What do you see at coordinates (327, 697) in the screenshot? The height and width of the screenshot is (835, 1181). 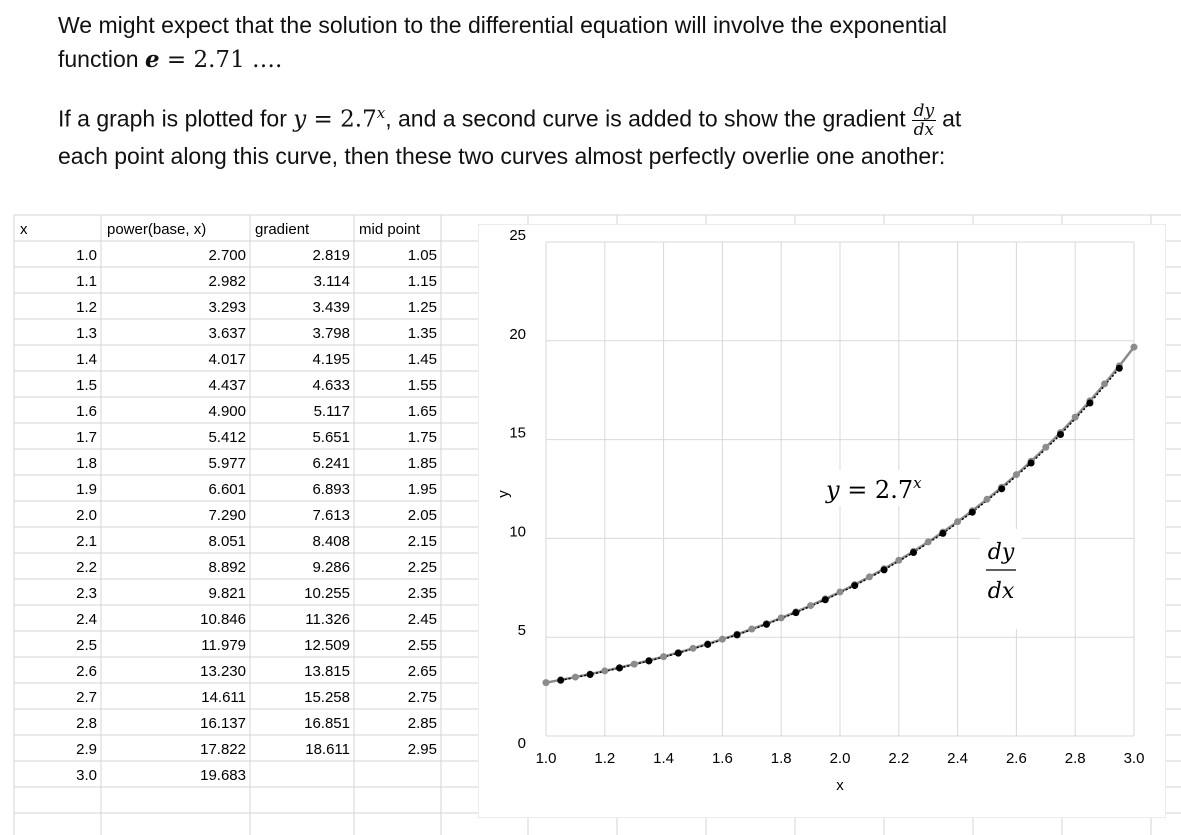 I see `sheet-cell: 15.258` at bounding box center [327, 697].